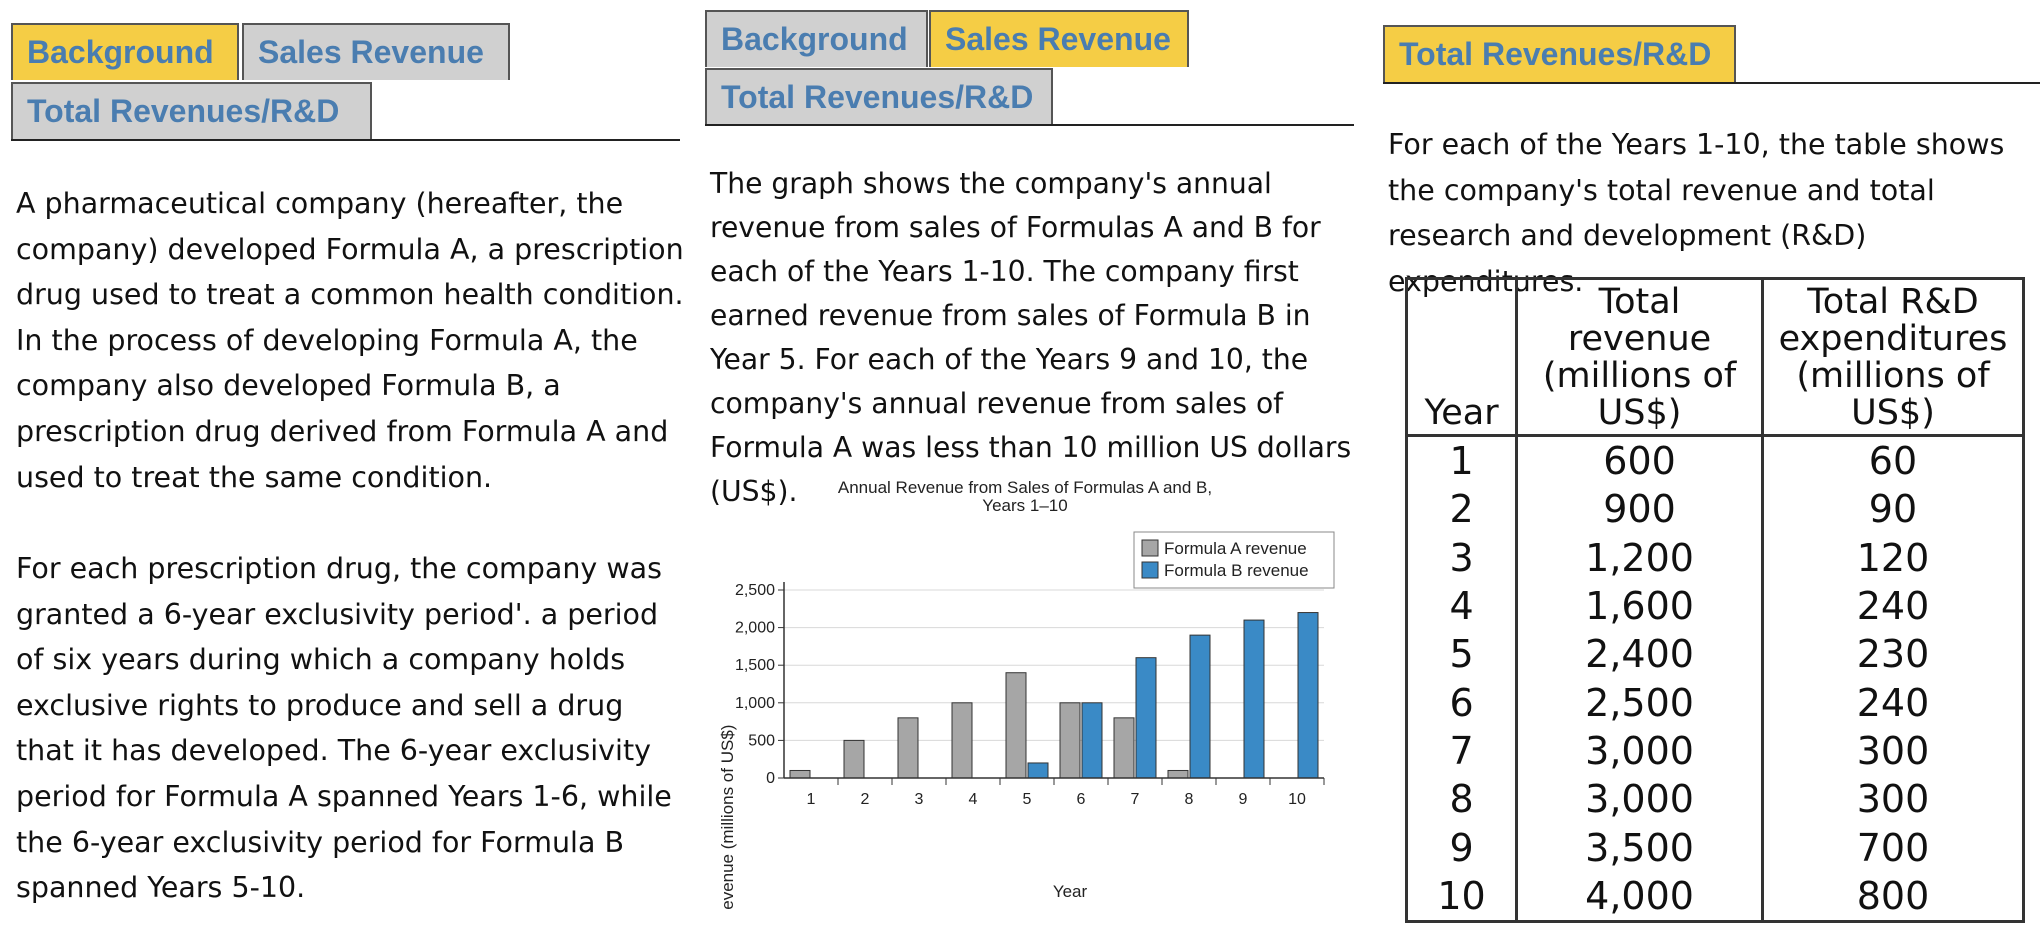 This screenshot has width=2040, height=940. I want to click on table-cell-year: 10, so click(1461, 896).